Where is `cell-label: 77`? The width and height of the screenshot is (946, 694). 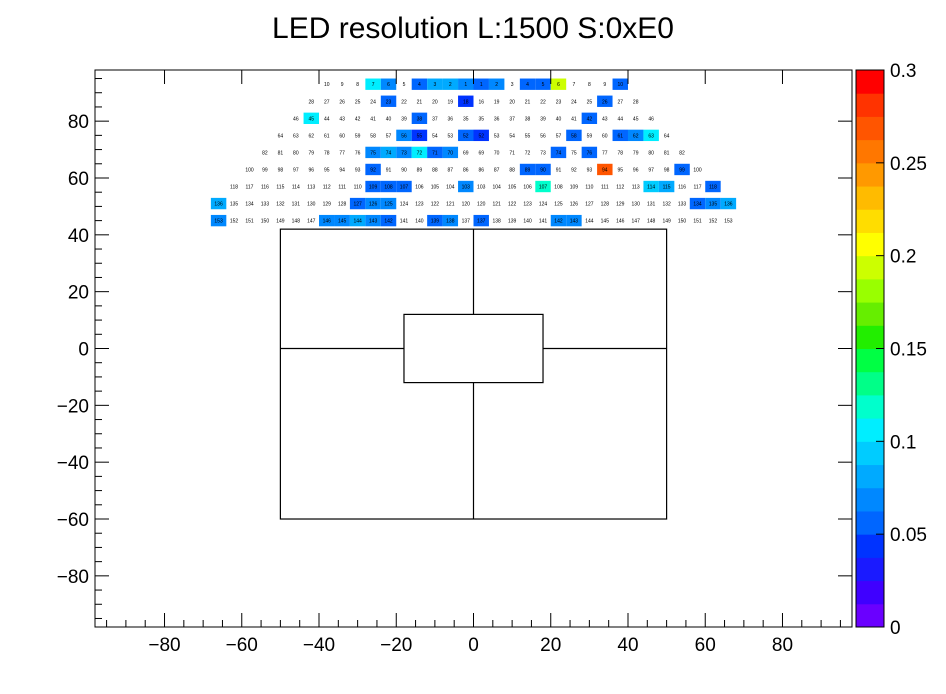 cell-label: 77 is located at coordinates (342, 153).